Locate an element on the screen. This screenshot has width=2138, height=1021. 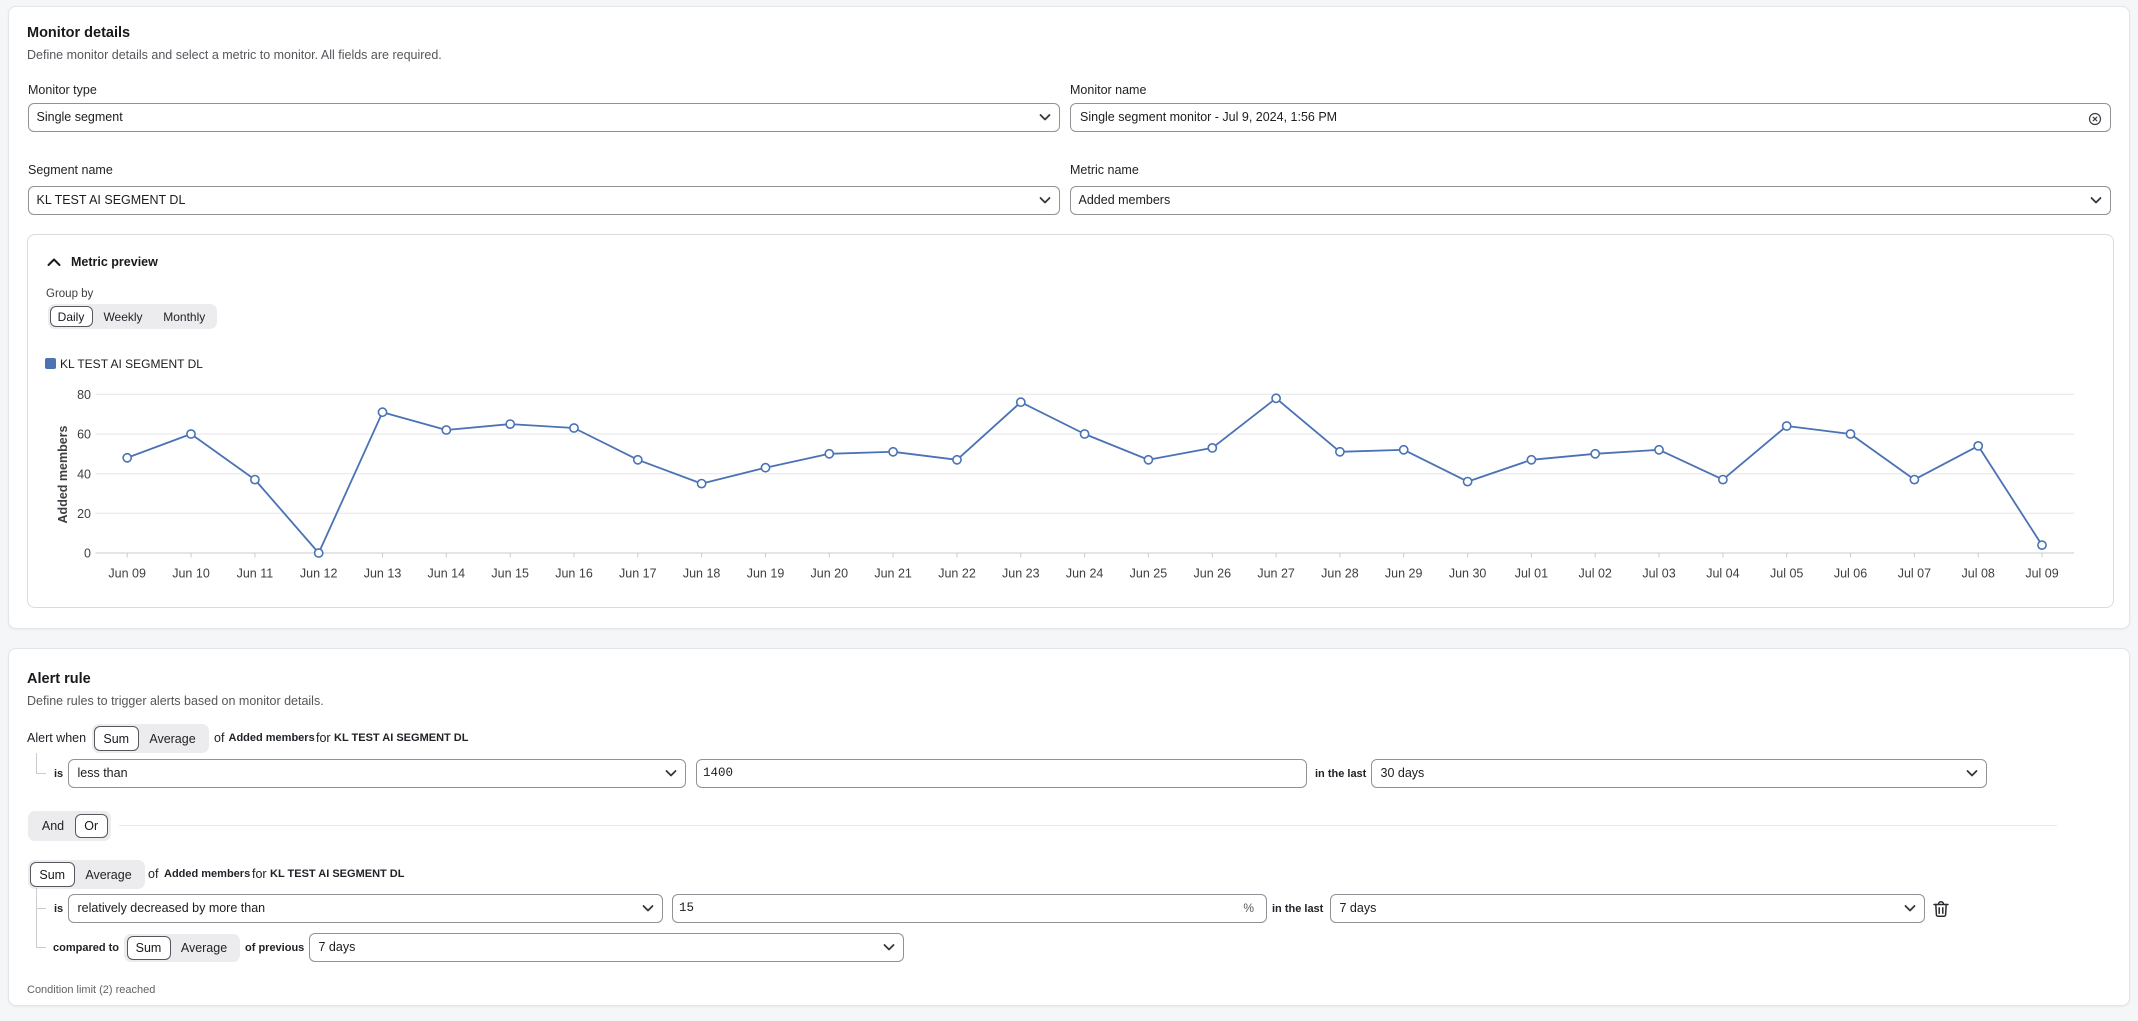
svg-text: 40 is located at coordinates (84, 474).